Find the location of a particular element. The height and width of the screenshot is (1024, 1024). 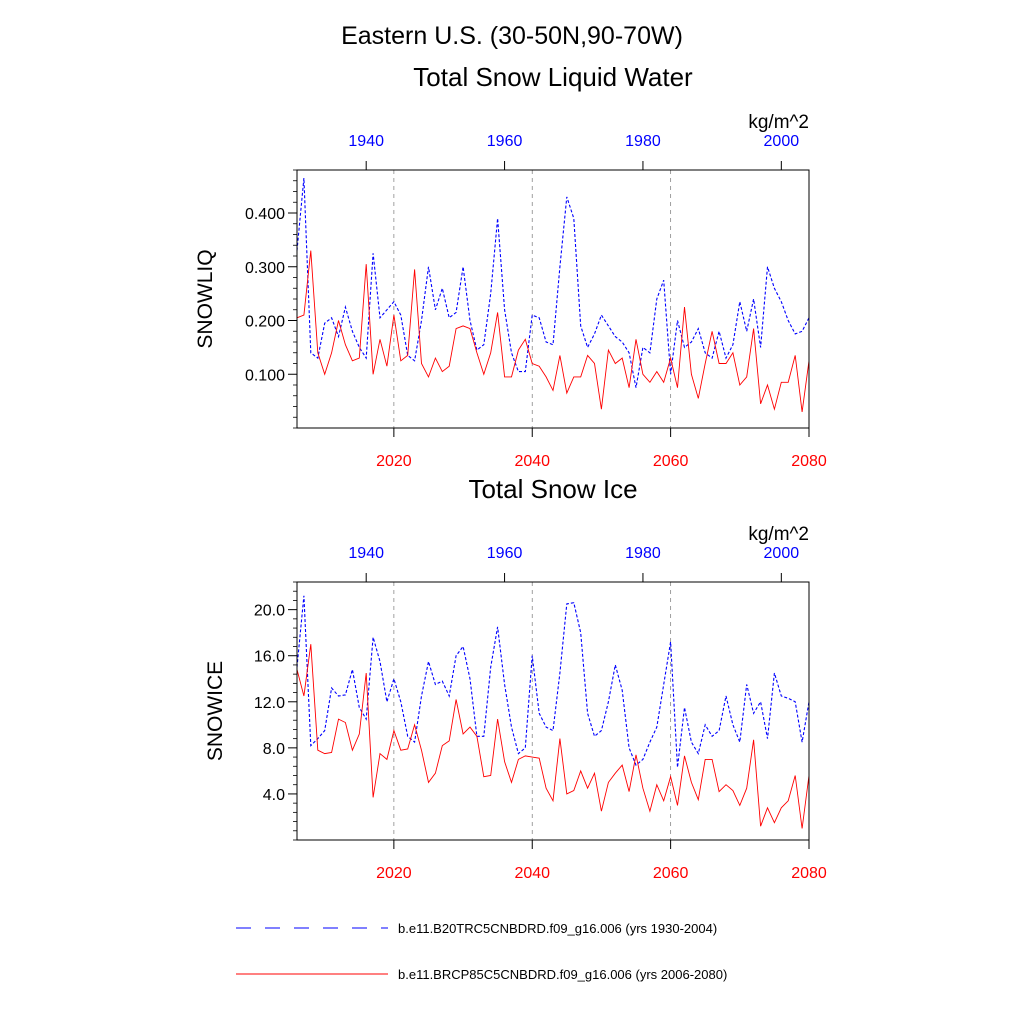

y-tick-label: 16.0 is located at coordinates (269, 657).